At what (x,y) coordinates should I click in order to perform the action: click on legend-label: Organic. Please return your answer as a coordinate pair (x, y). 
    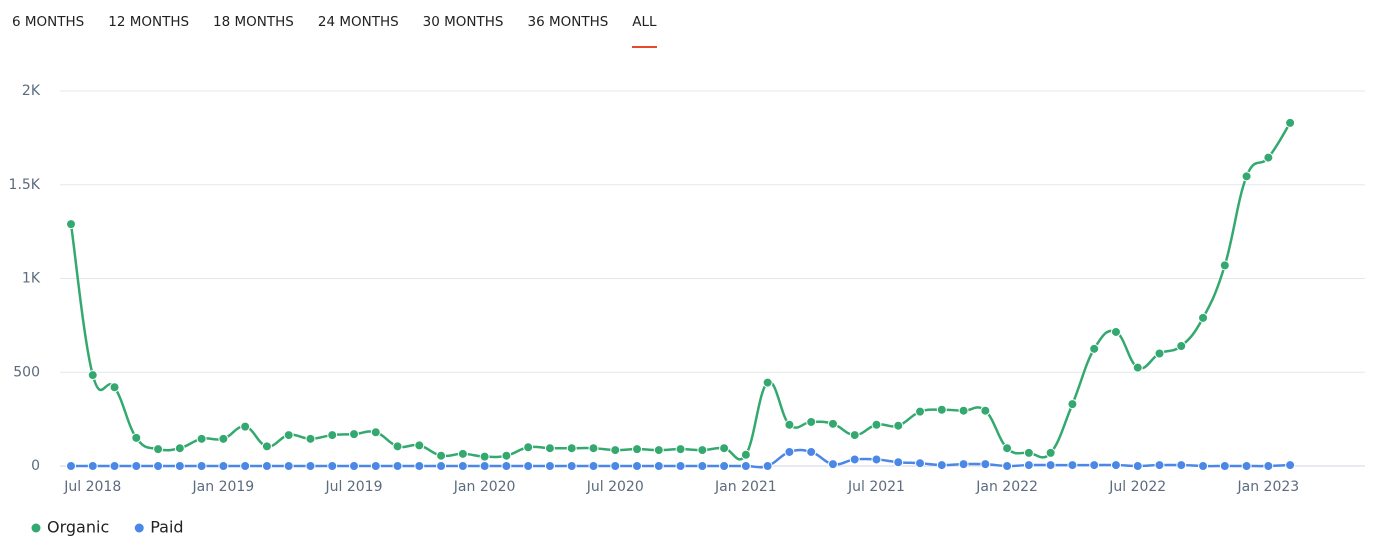
    Looking at the image, I should click on (78, 527).